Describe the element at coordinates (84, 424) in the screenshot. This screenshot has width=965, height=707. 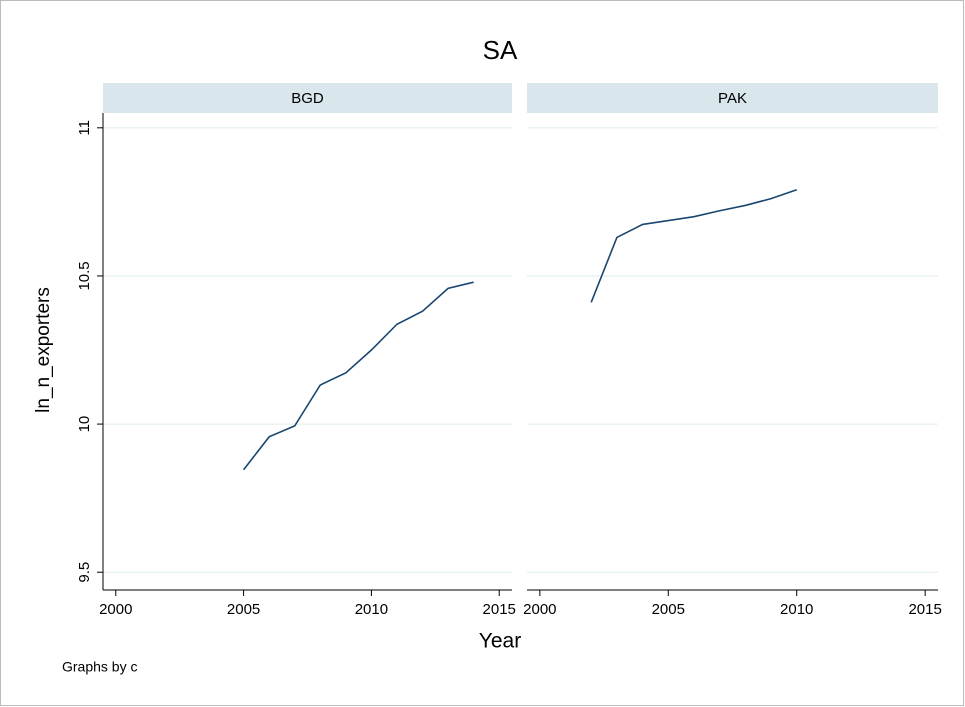
I see `y-tick-label: 10` at that location.